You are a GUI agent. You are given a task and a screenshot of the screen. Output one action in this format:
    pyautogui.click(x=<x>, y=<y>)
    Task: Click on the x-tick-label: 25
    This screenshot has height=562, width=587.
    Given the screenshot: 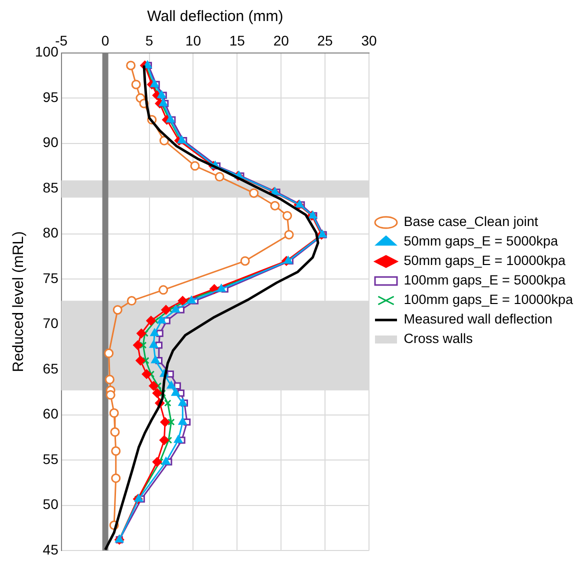 What is the action you would take?
    pyautogui.click(x=325, y=40)
    